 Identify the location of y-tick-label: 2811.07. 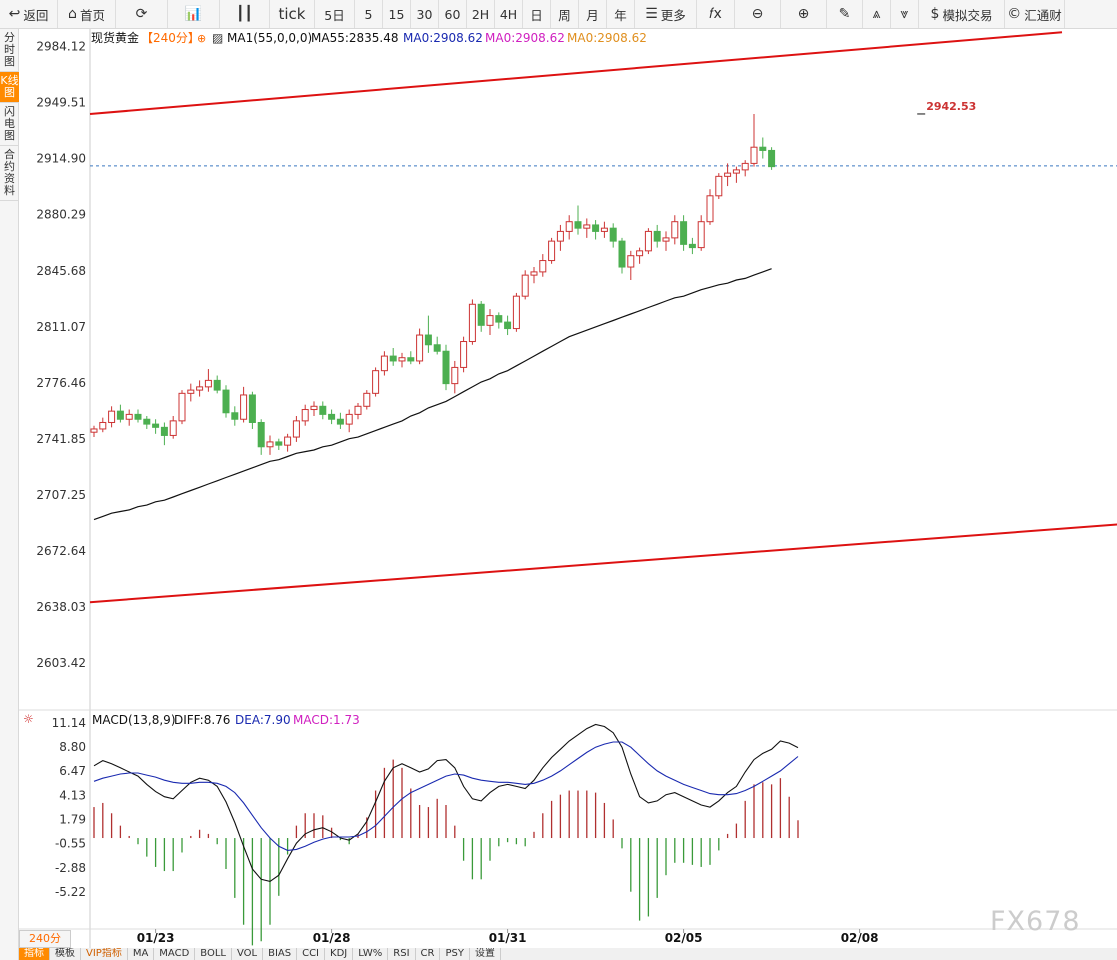
(61, 327).